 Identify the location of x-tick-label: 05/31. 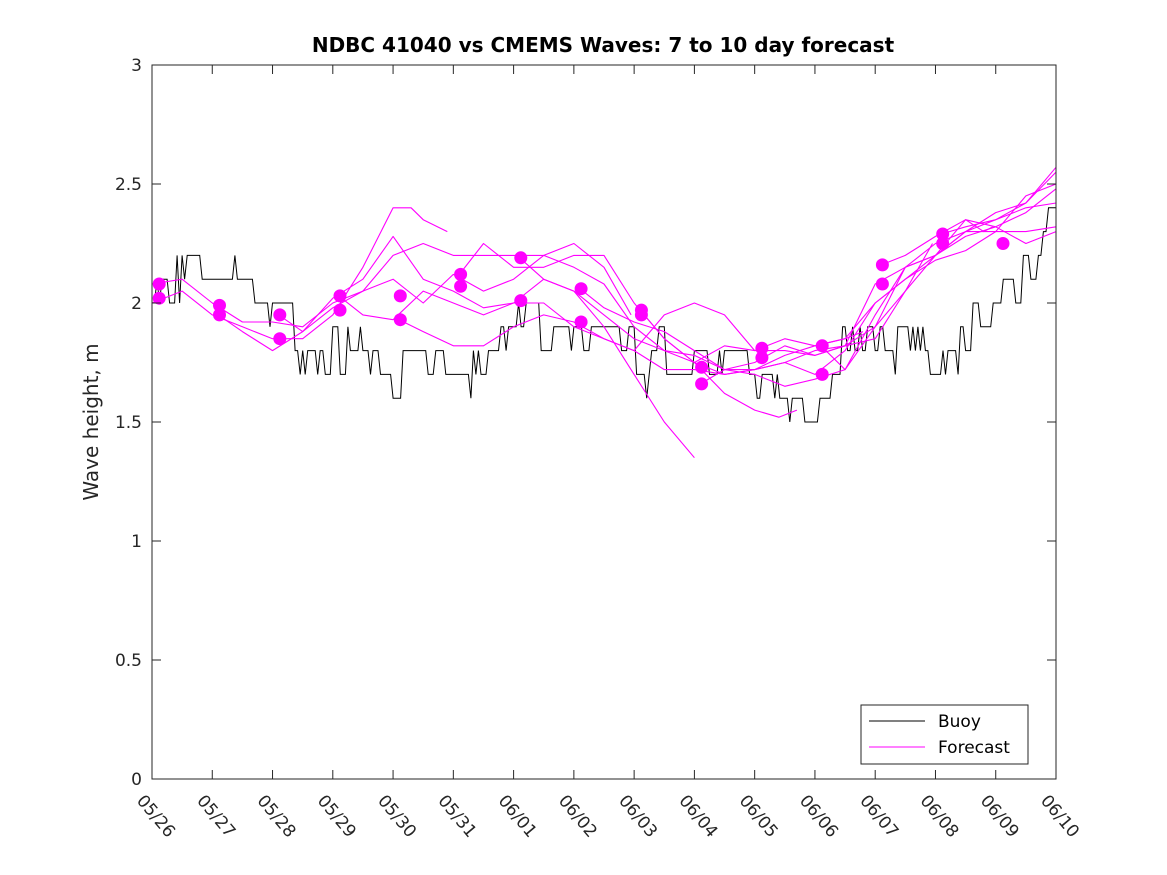
(457, 816).